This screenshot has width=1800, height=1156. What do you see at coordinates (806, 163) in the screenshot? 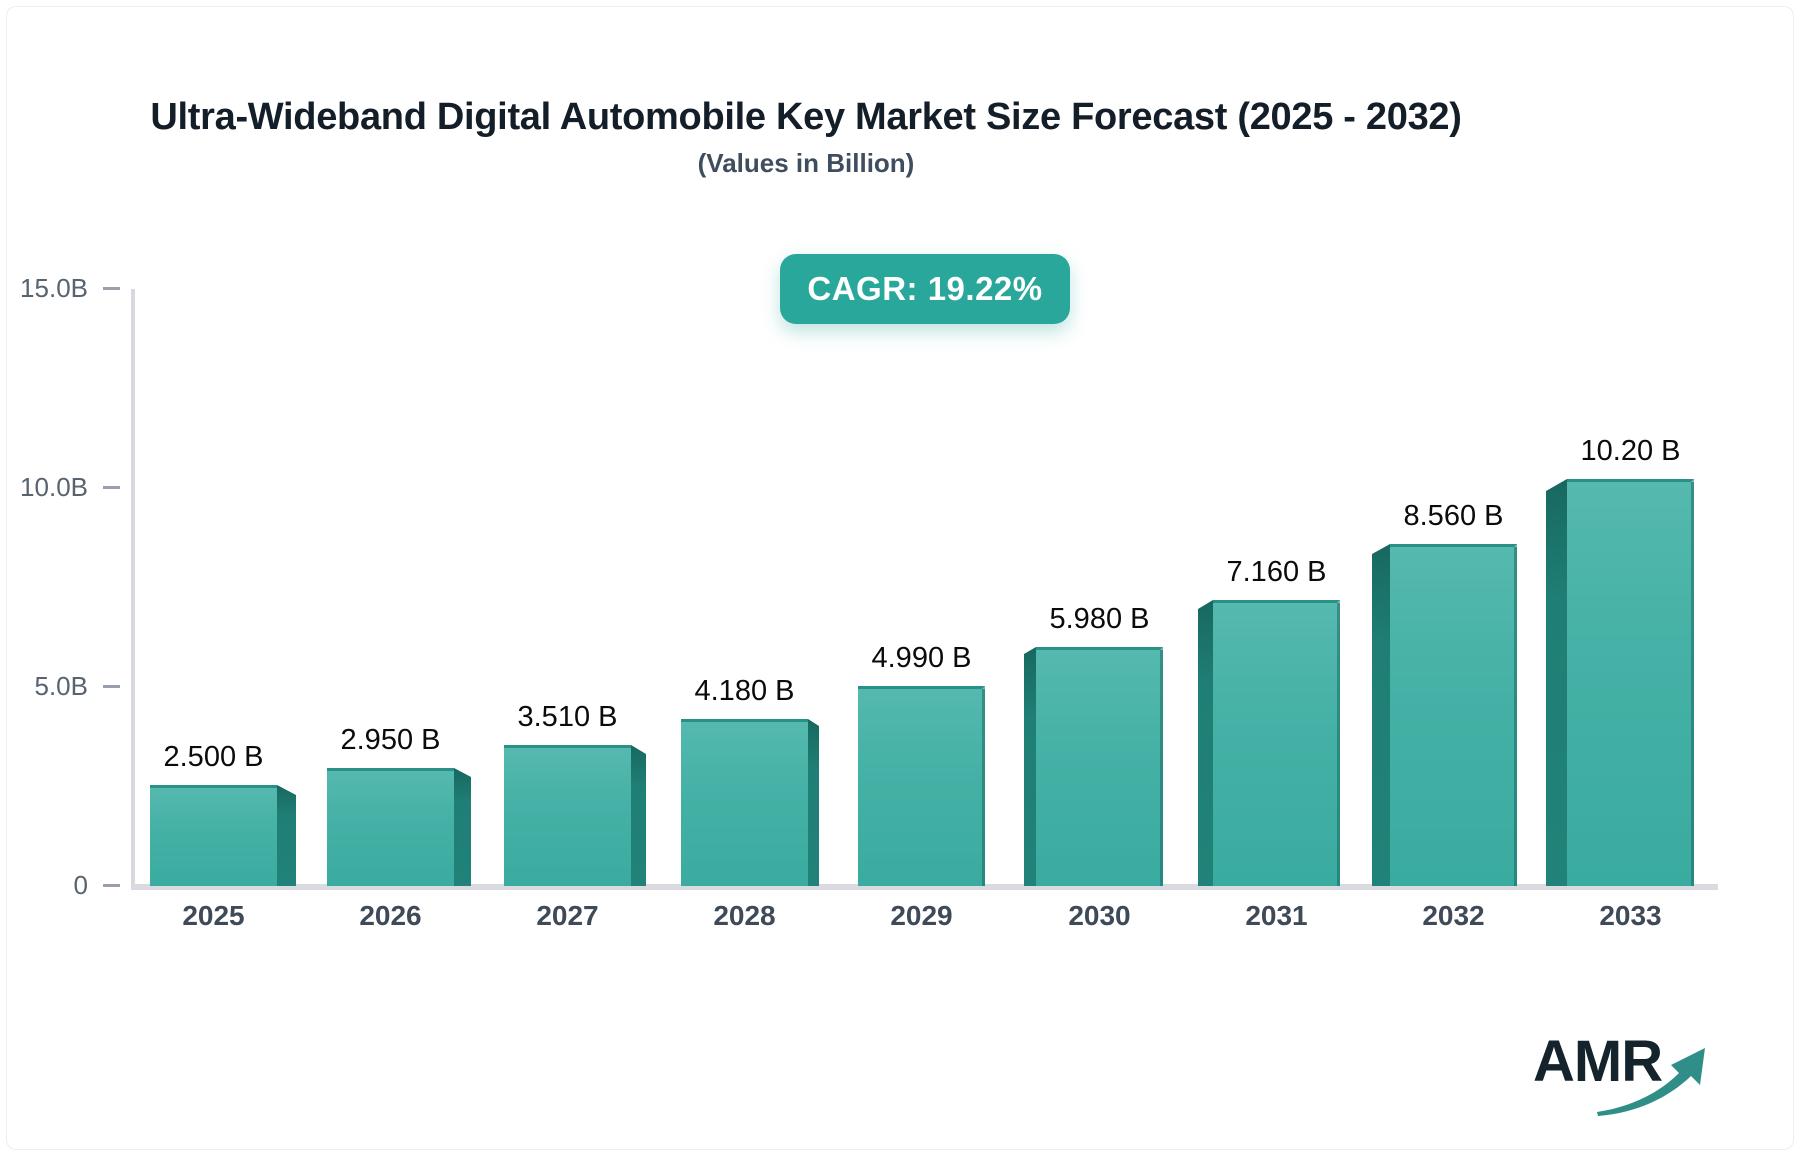
I see `chart-subtitle: (Values in Billion)` at bounding box center [806, 163].